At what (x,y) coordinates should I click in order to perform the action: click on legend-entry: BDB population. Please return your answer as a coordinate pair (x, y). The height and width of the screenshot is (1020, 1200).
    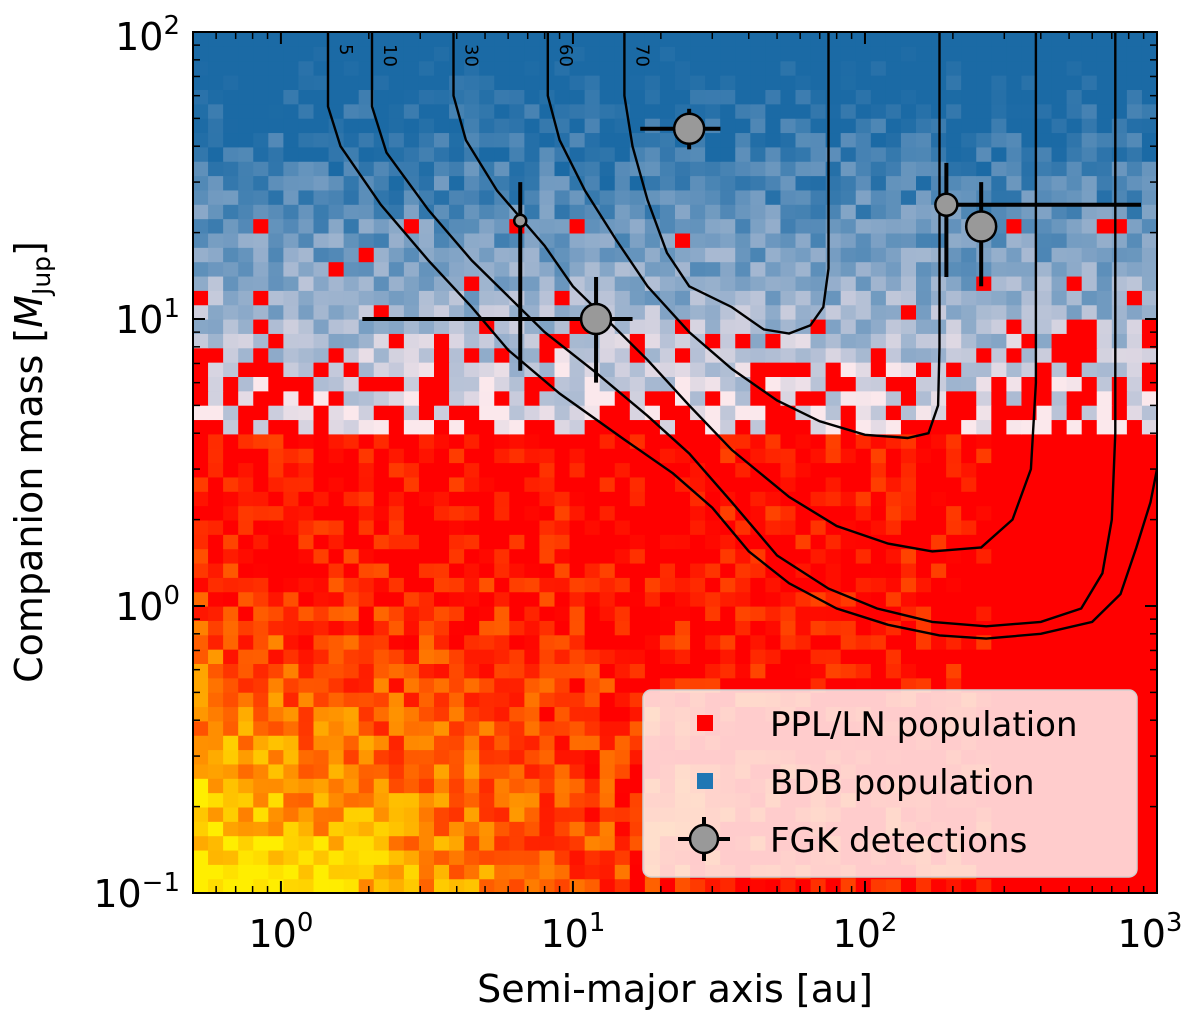
    Looking at the image, I should click on (866, 783).